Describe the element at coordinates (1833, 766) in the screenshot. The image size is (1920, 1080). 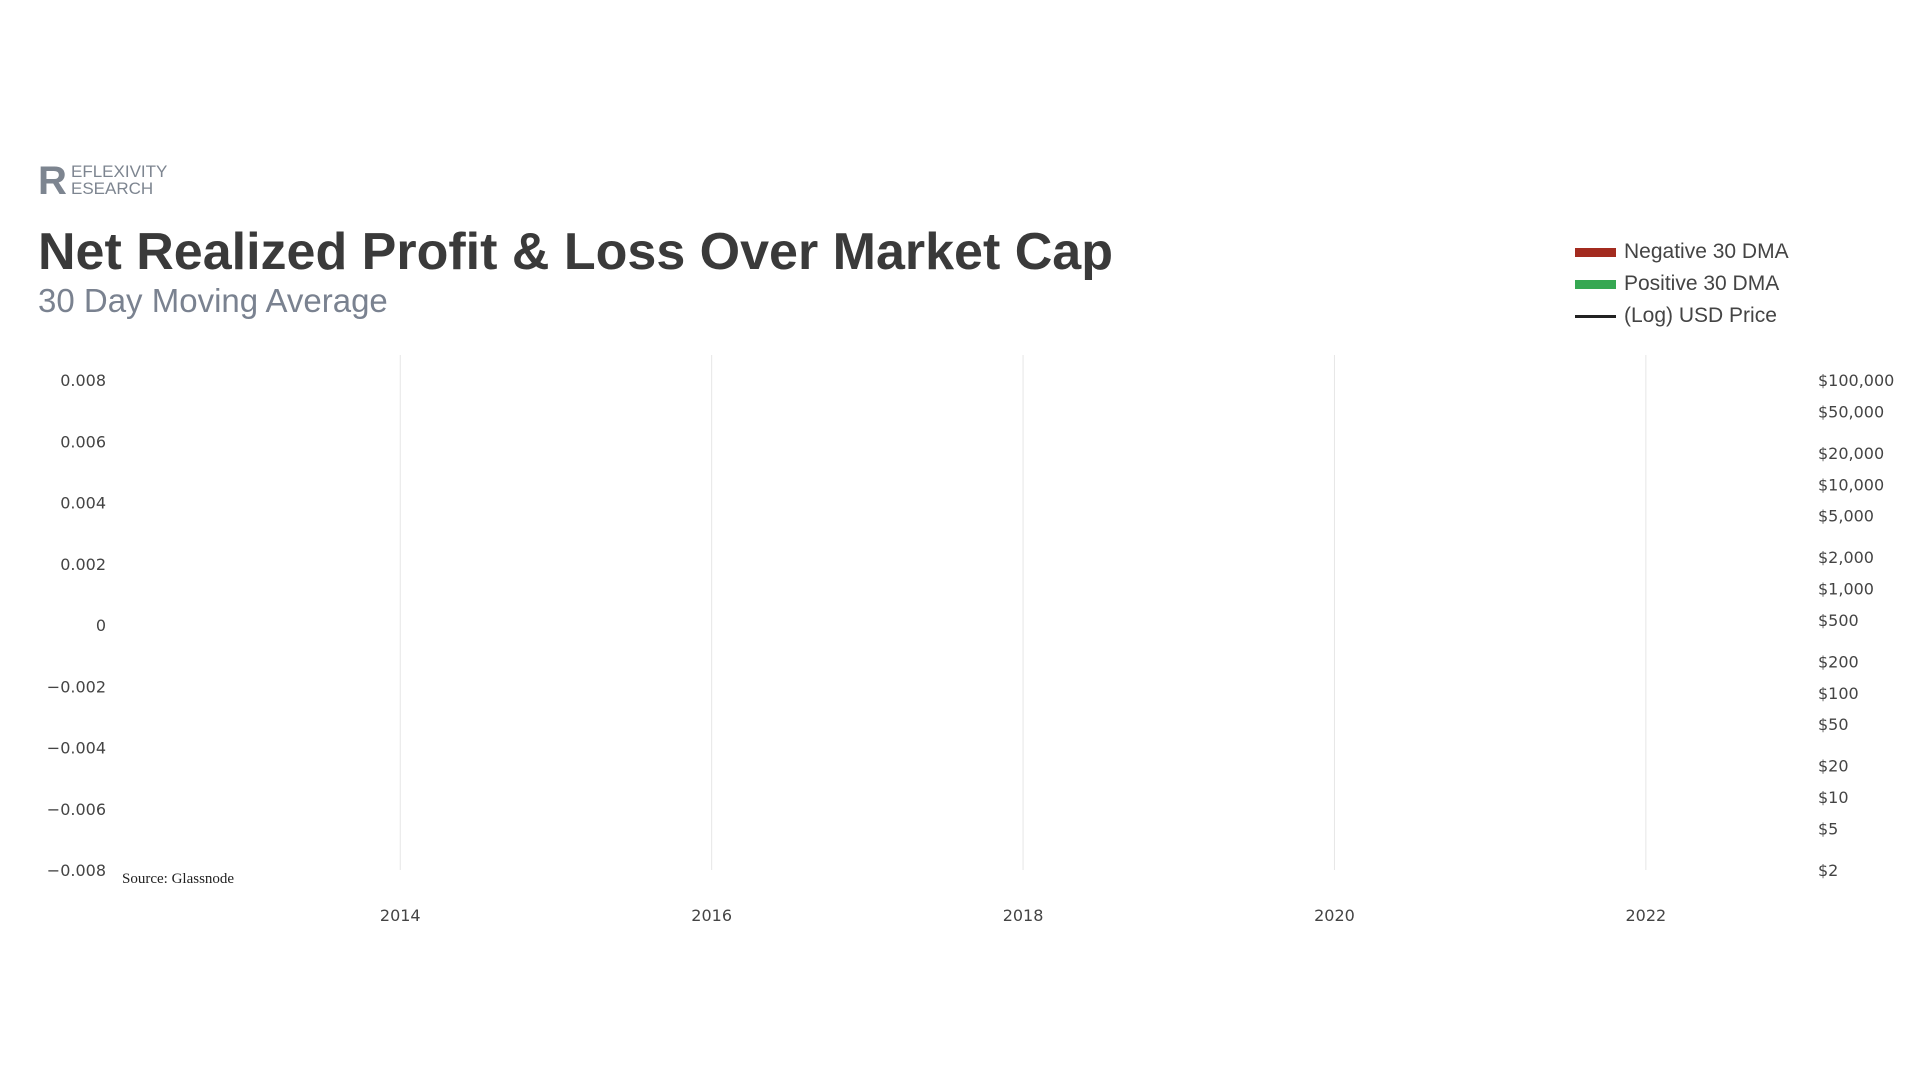
I see `y-right-tick-label: $20` at that location.